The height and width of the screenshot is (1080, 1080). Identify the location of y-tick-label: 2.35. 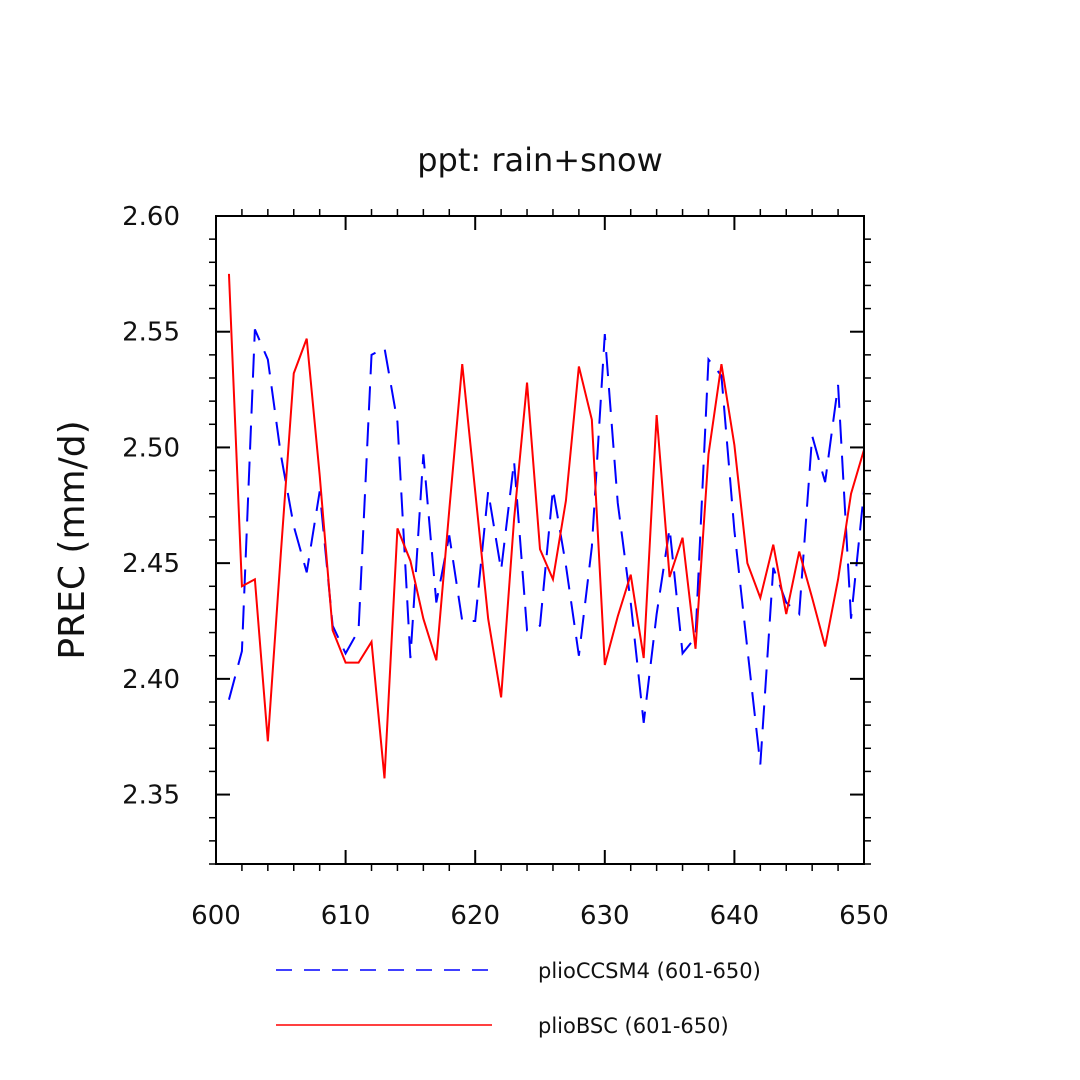
(151, 796).